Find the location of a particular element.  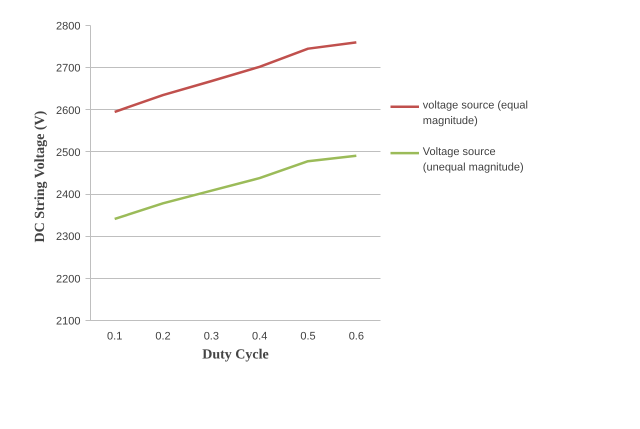

x-tick-label: 0.4 is located at coordinates (260, 336).